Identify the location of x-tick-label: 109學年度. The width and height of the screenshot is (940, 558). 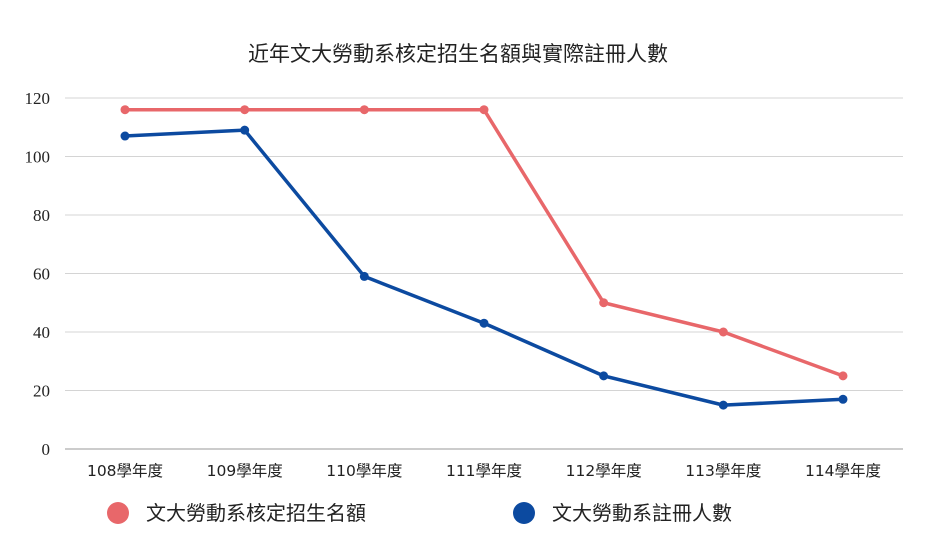
(245, 470).